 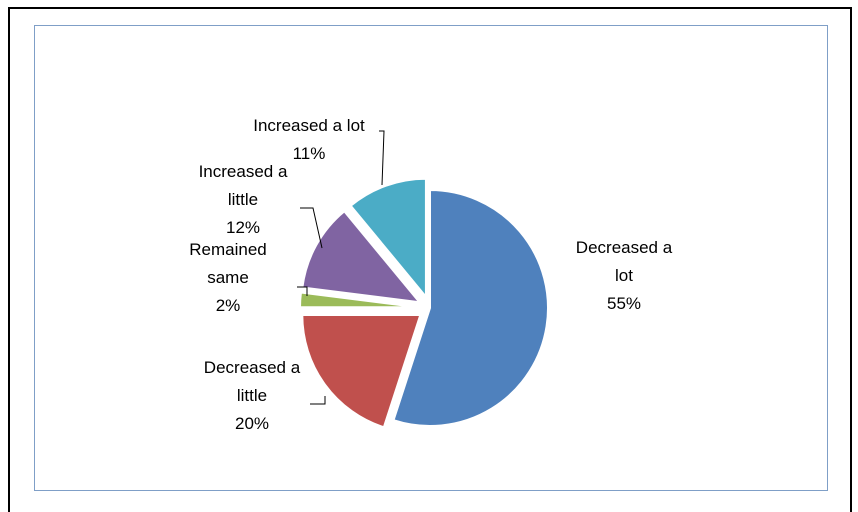 I want to click on pie-slice-remained-same, so click(x=359, y=300).